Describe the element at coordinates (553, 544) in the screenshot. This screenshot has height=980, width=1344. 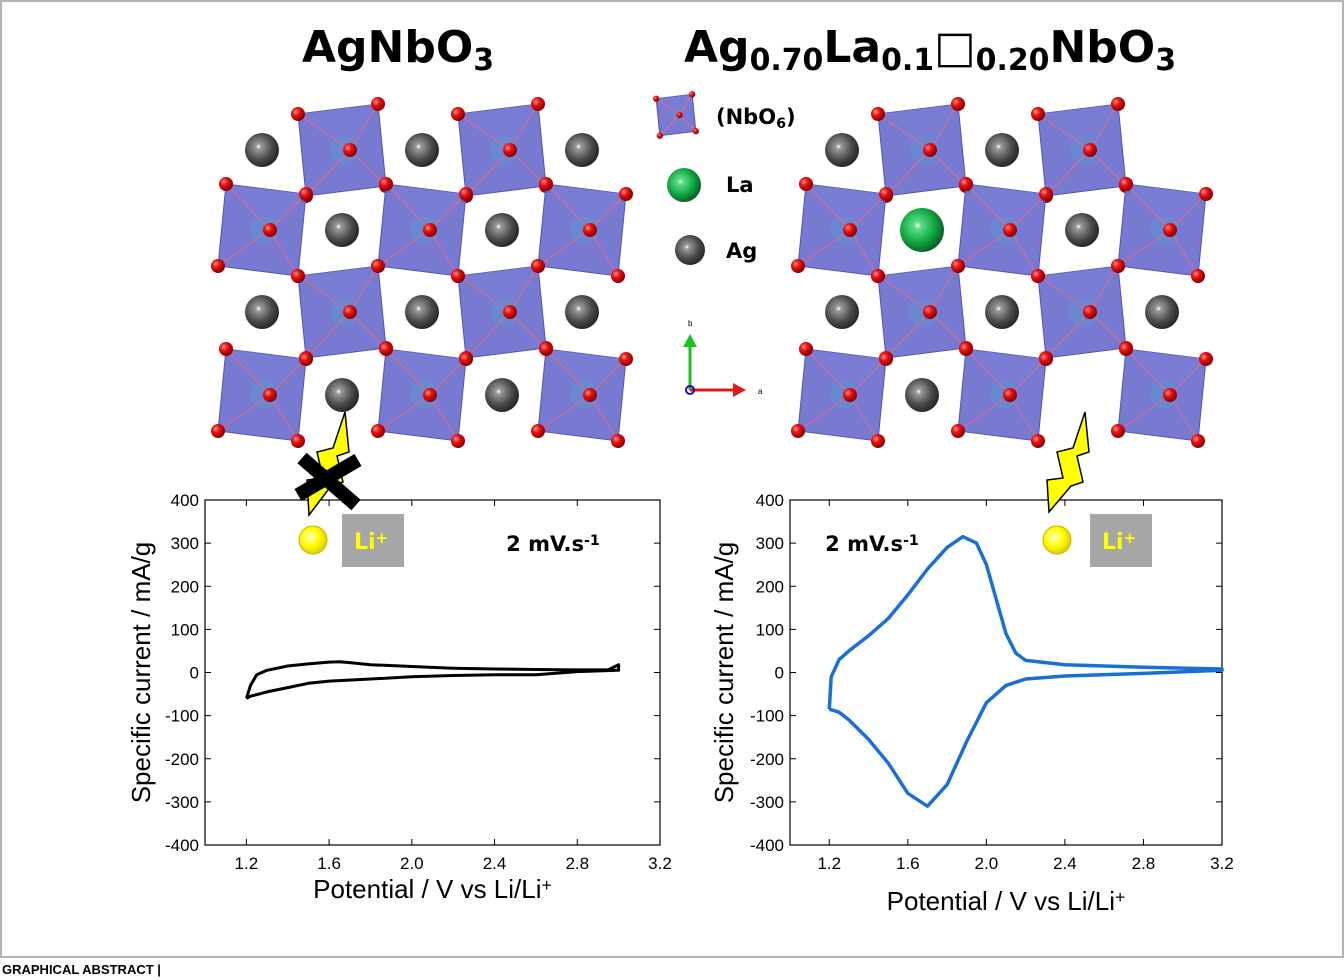
I see `scan-rate: 2 mV.s-1` at that location.